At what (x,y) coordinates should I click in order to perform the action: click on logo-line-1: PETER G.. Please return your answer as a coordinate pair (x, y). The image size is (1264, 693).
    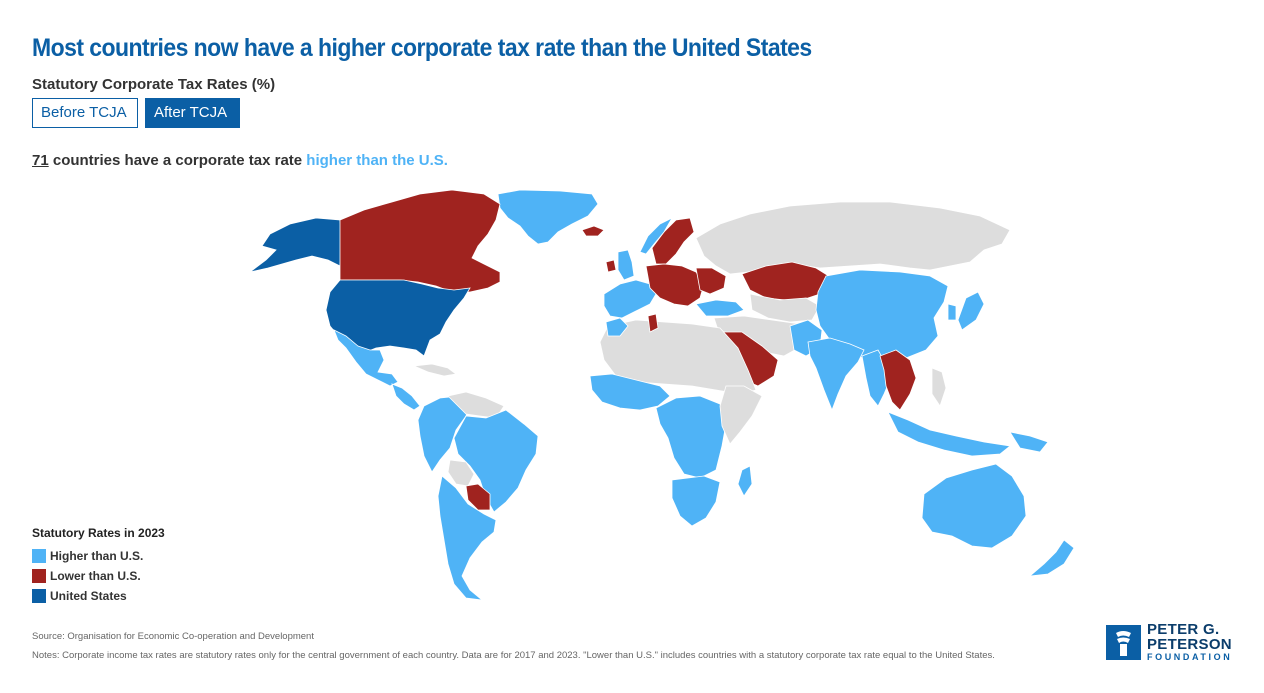
    Looking at the image, I should click on (1183, 629).